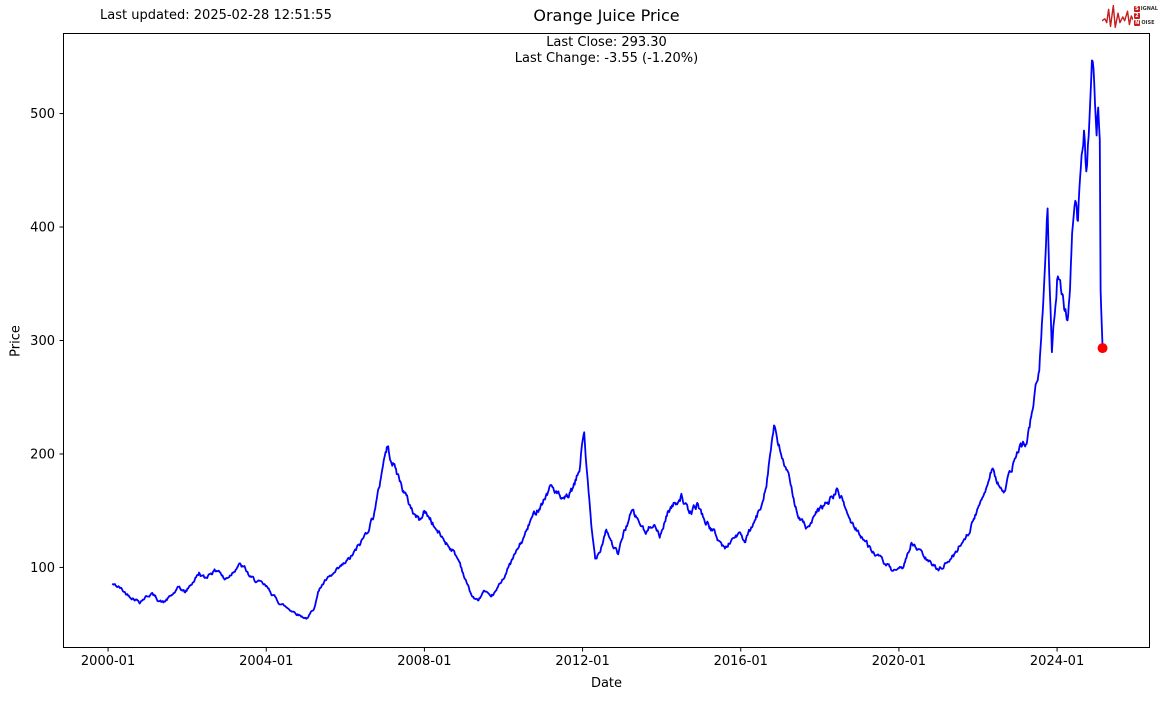 The image size is (1160, 701). I want to click on page-title: Orange Juice Price, so click(606, 15).